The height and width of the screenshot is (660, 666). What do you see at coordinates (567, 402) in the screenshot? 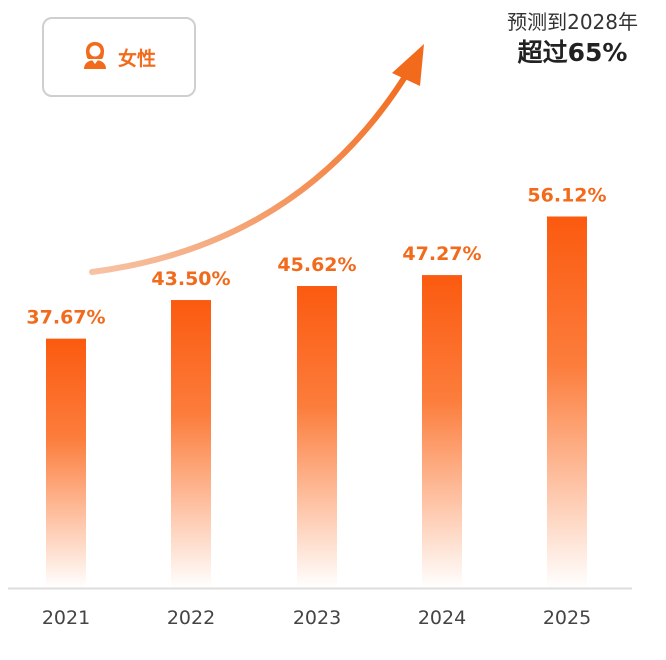
I see `bar-2025` at bounding box center [567, 402].